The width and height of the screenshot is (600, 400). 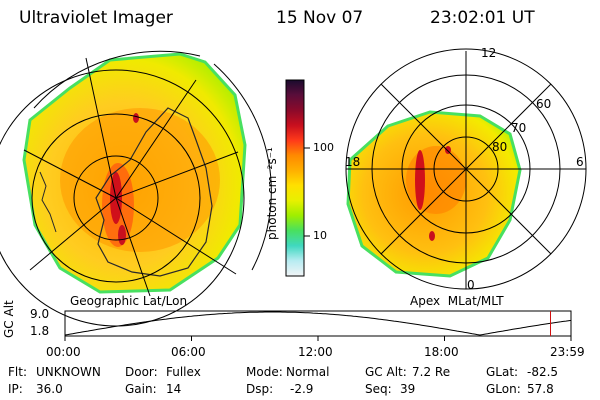 I want to click on door-label: Door:, so click(x=141, y=372).